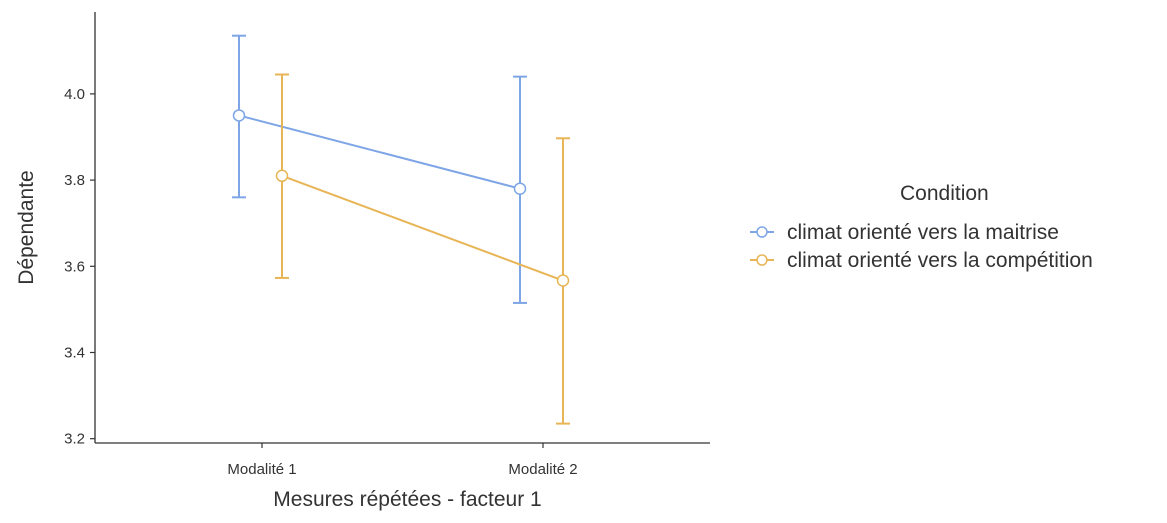 The width and height of the screenshot is (1167, 523). Describe the element at coordinates (74, 439) in the screenshot. I see `y-tick-label: 3.2` at that location.